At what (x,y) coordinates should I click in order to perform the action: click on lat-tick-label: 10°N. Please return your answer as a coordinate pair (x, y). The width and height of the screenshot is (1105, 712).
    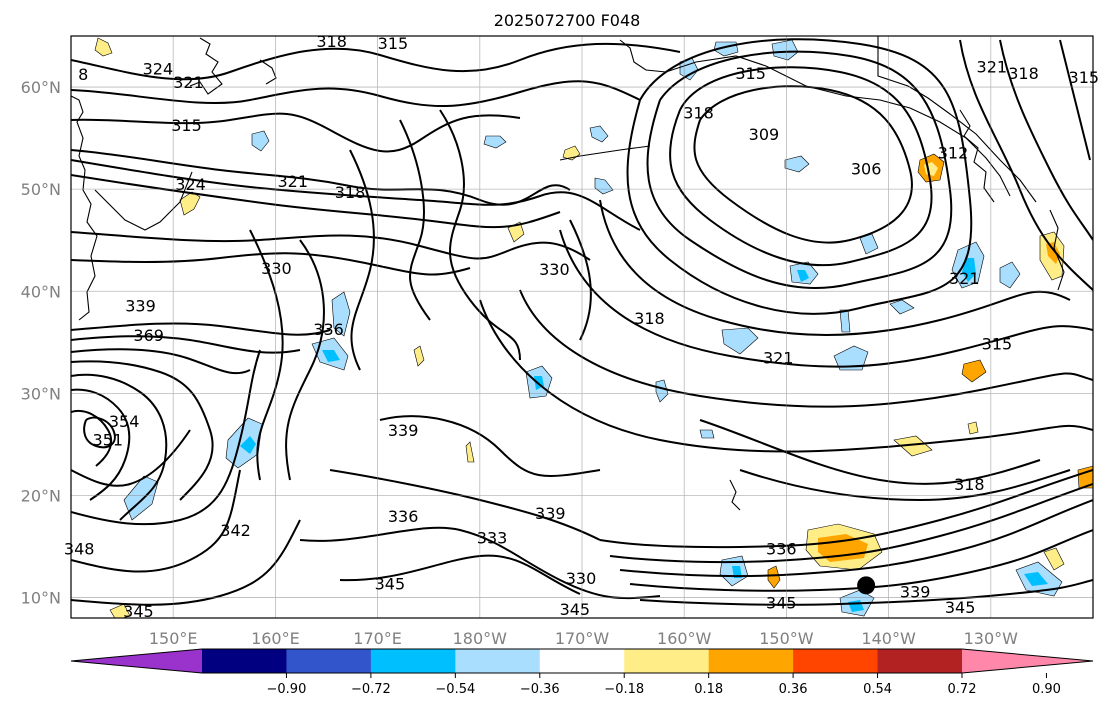
    Looking at the image, I should click on (41, 598).